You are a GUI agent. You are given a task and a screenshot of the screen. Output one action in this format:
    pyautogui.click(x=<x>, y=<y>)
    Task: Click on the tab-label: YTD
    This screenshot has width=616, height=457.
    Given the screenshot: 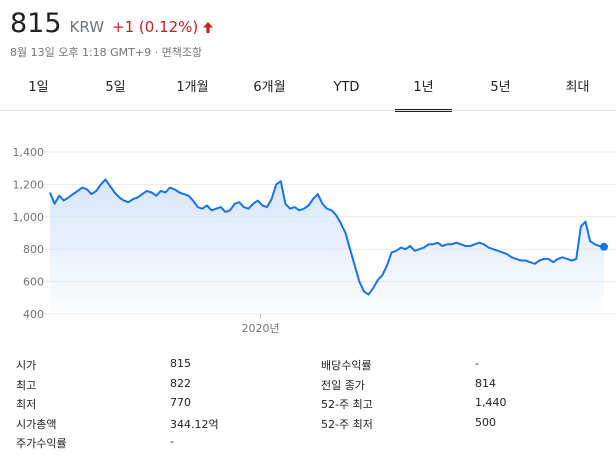 What is the action you would take?
    pyautogui.click(x=346, y=87)
    